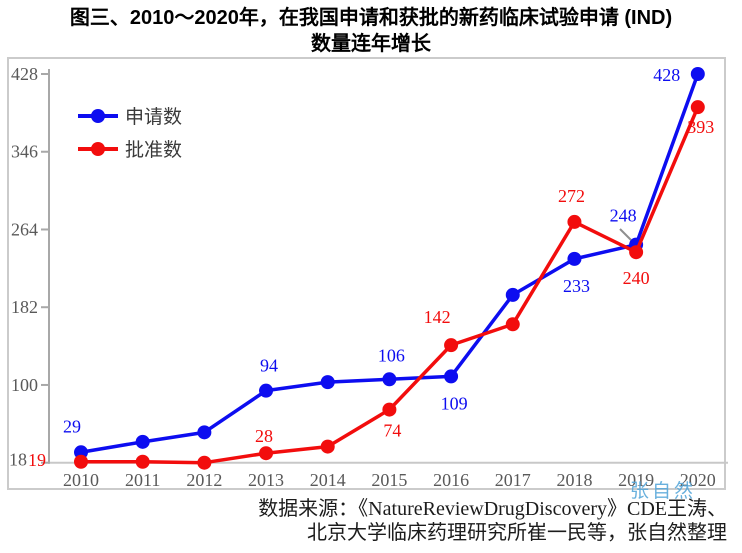 This screenshot has height=553, width=742. What do you see at coordinates (37, 460) in the screenshot?
I see `data-point-label-批准数-2010: 19` at bounding box center [37, 460].